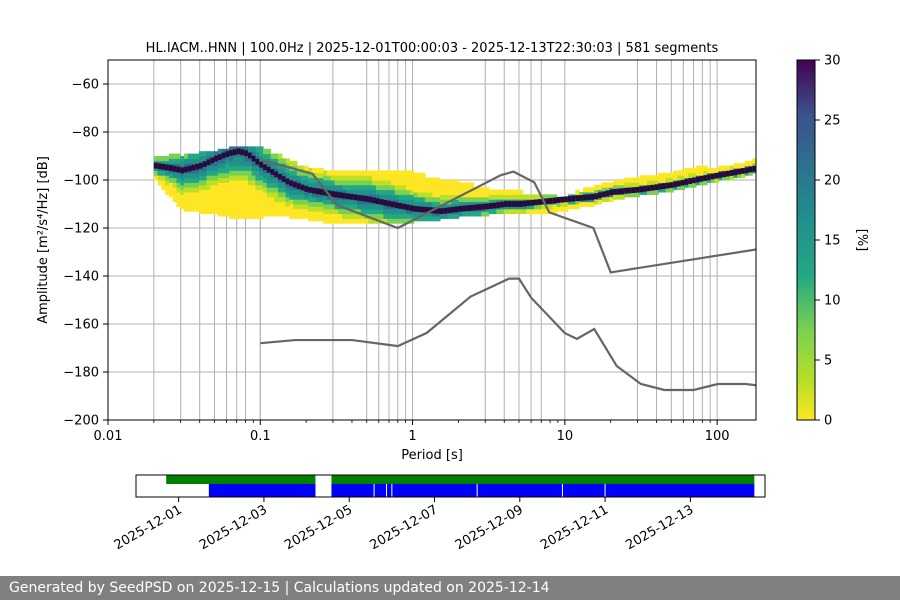 The image size is (900, 600). Describe the element at coordinates (81, 181) in the screenshot. I see `y-tick-label: −100` at that location.